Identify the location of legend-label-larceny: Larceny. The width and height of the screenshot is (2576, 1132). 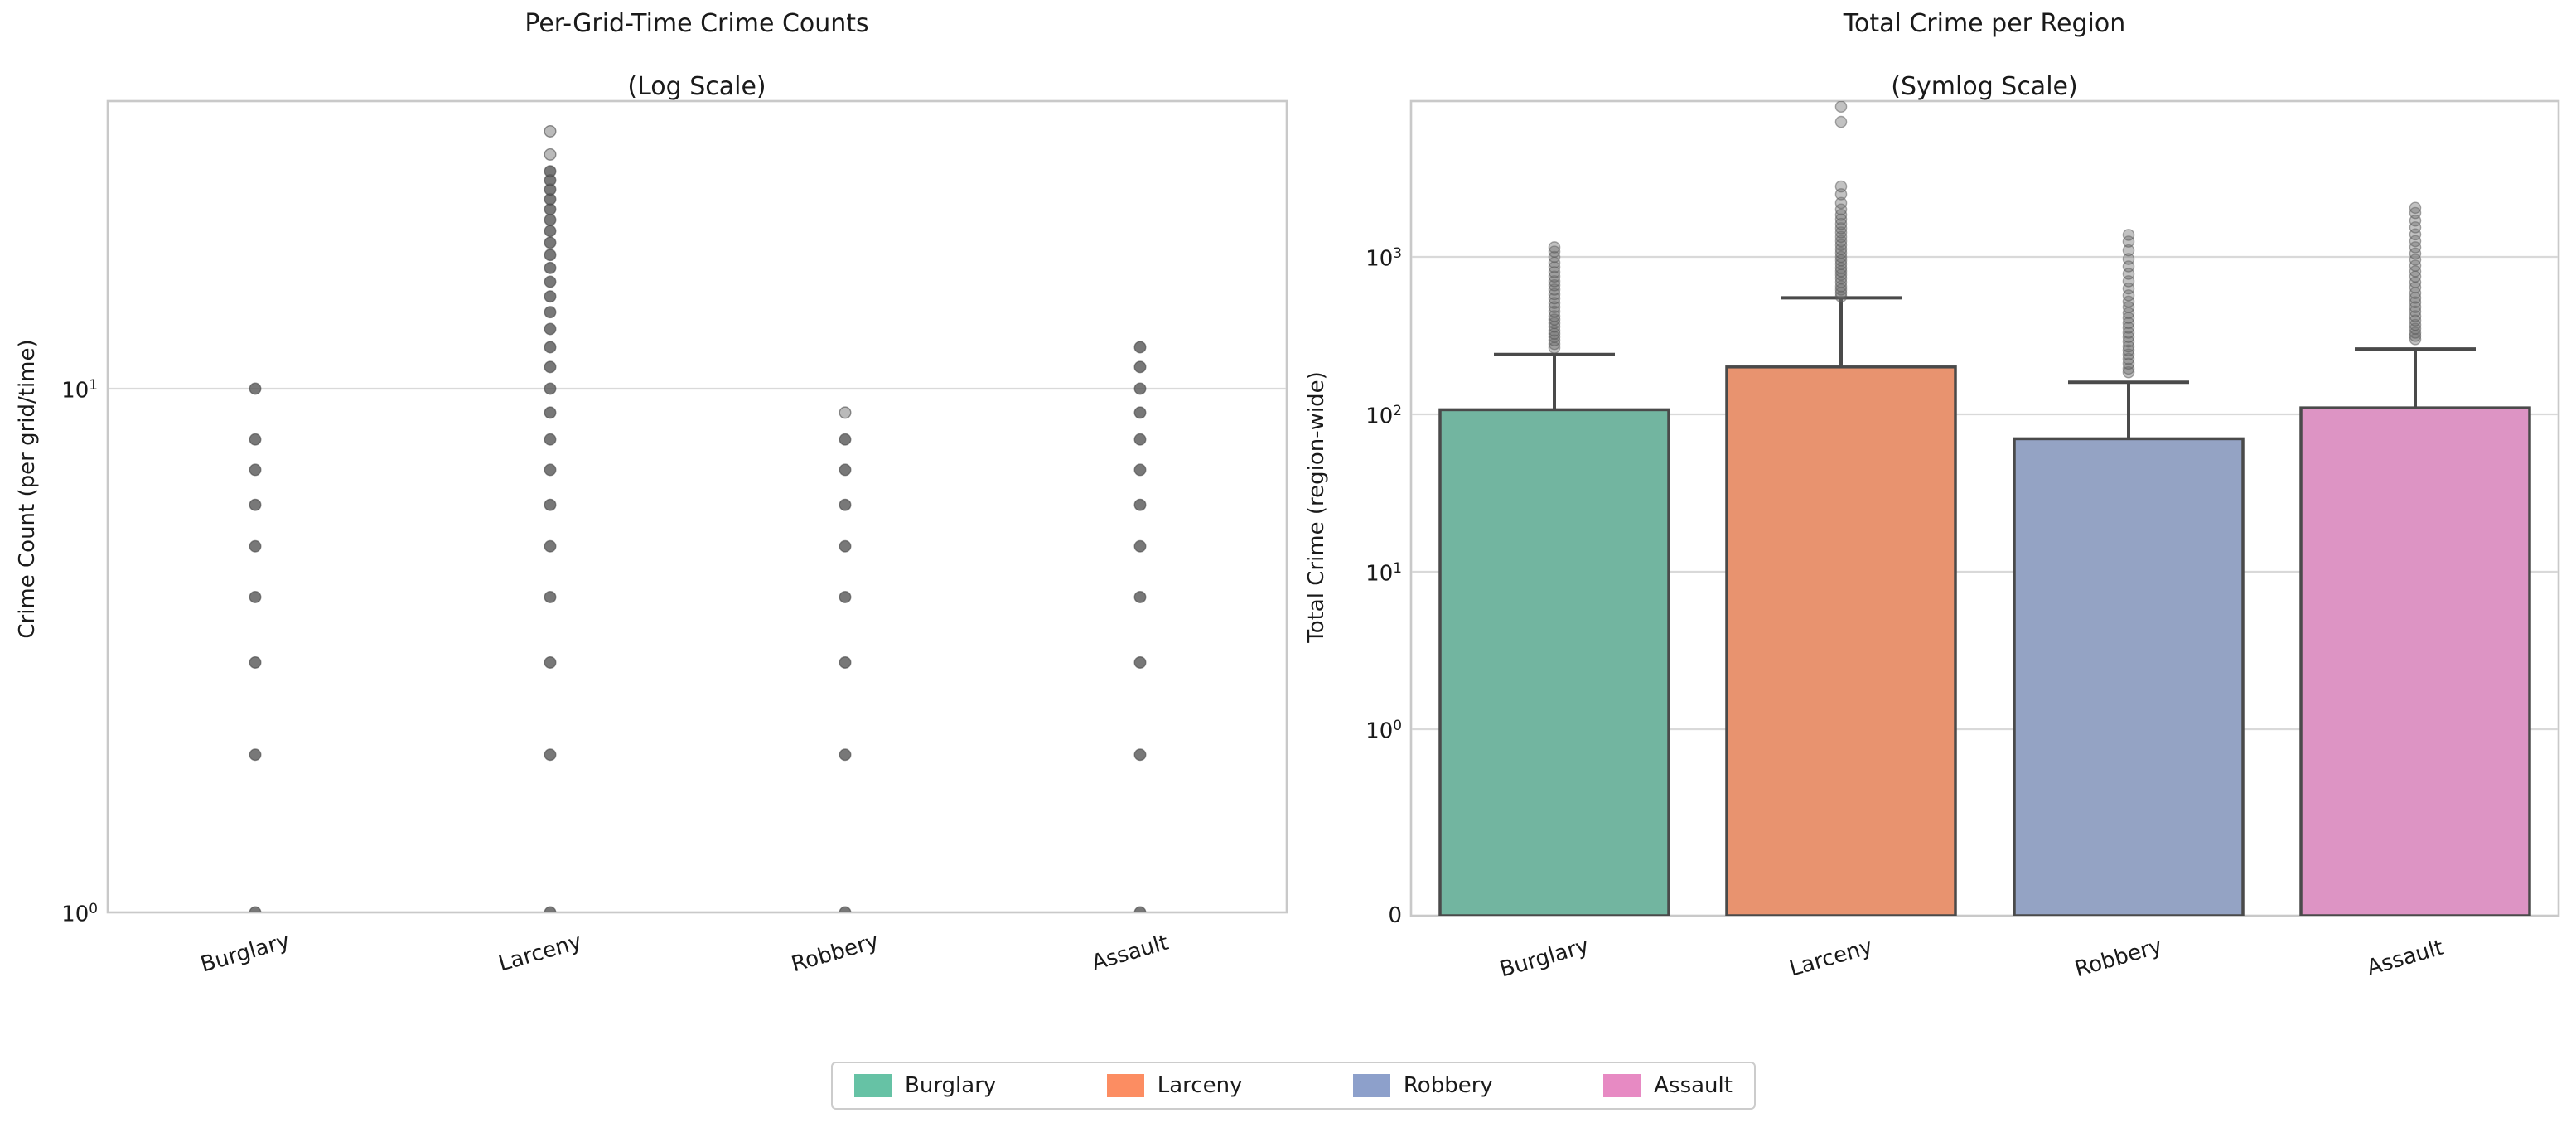
(1200, 1085).